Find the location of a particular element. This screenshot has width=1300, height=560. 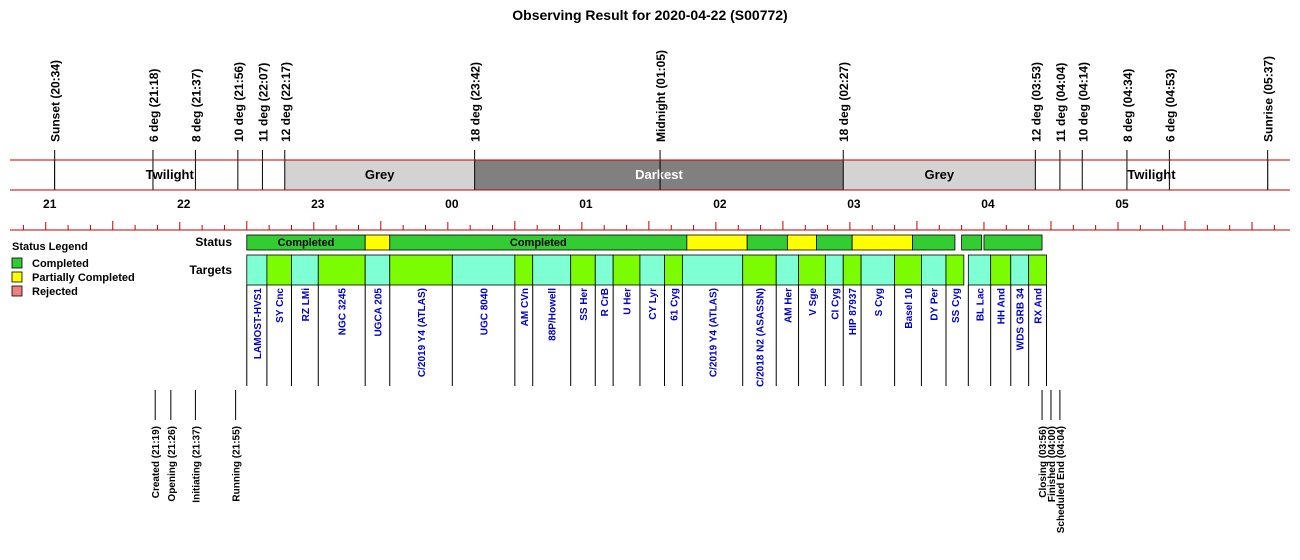

sky-event-label: 10 deg (04:14) is located at coordinates (1083, 102).